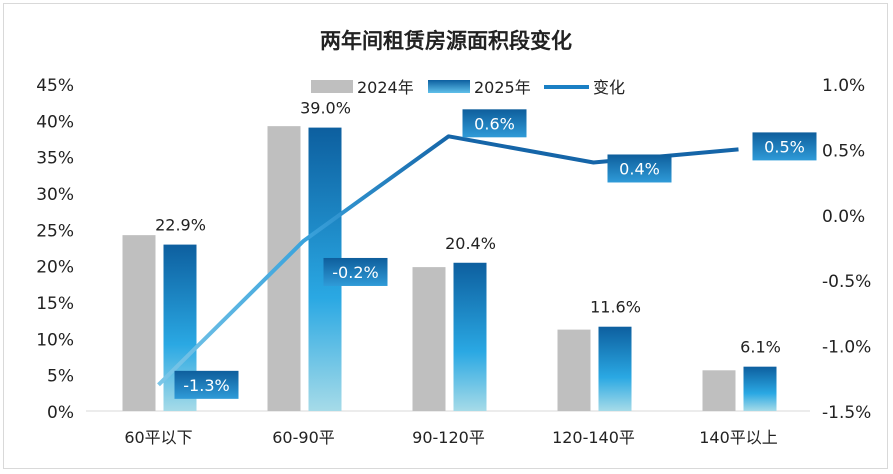  I want to click on x-axis-tick: 120-140平, so click(593, 437).